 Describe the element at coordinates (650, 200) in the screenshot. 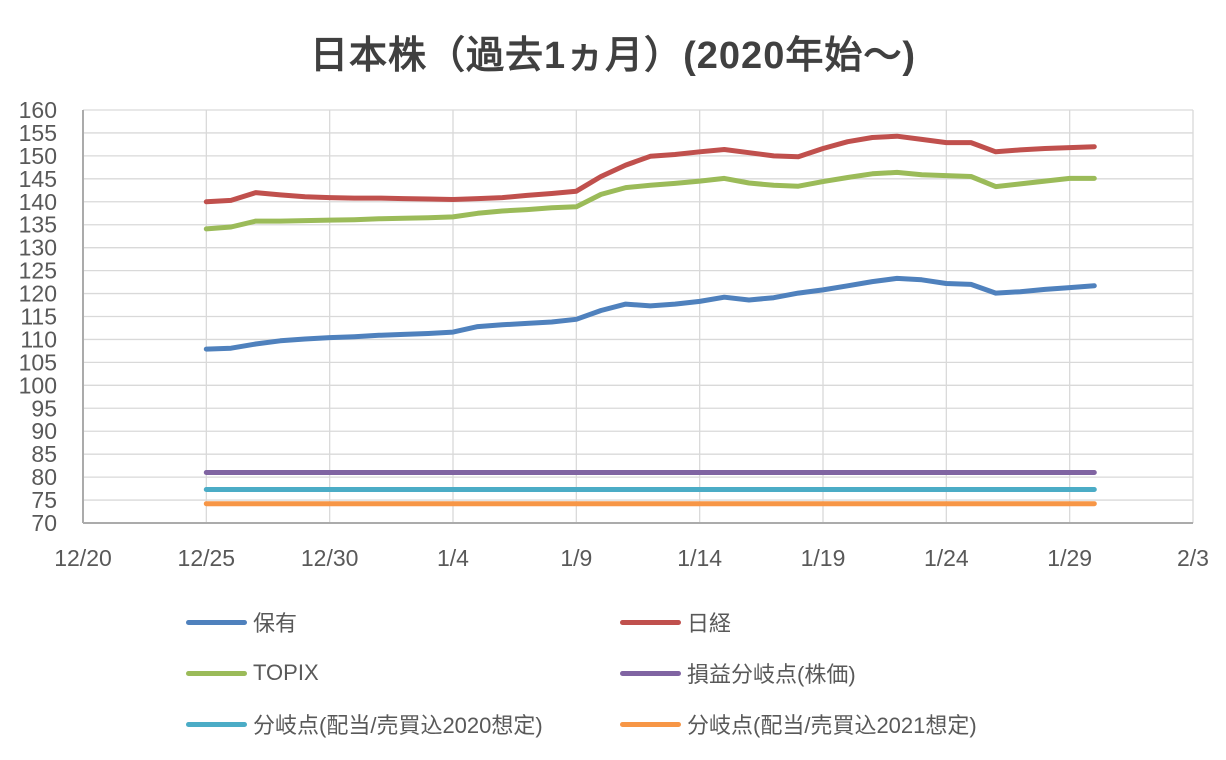

I see `series-line-topix` at that location.